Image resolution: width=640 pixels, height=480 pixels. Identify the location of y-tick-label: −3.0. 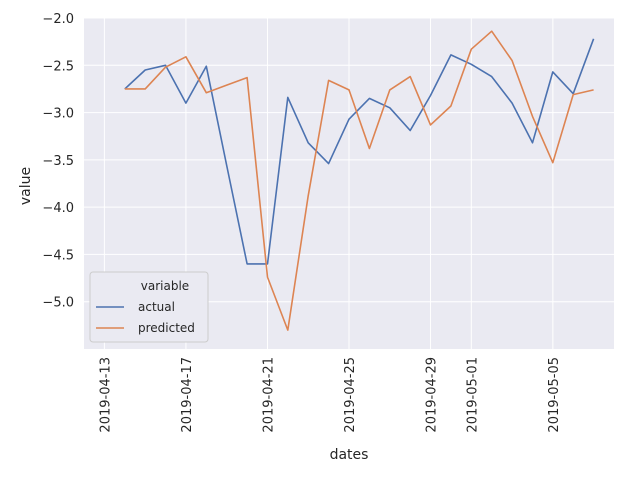
(58, 114).